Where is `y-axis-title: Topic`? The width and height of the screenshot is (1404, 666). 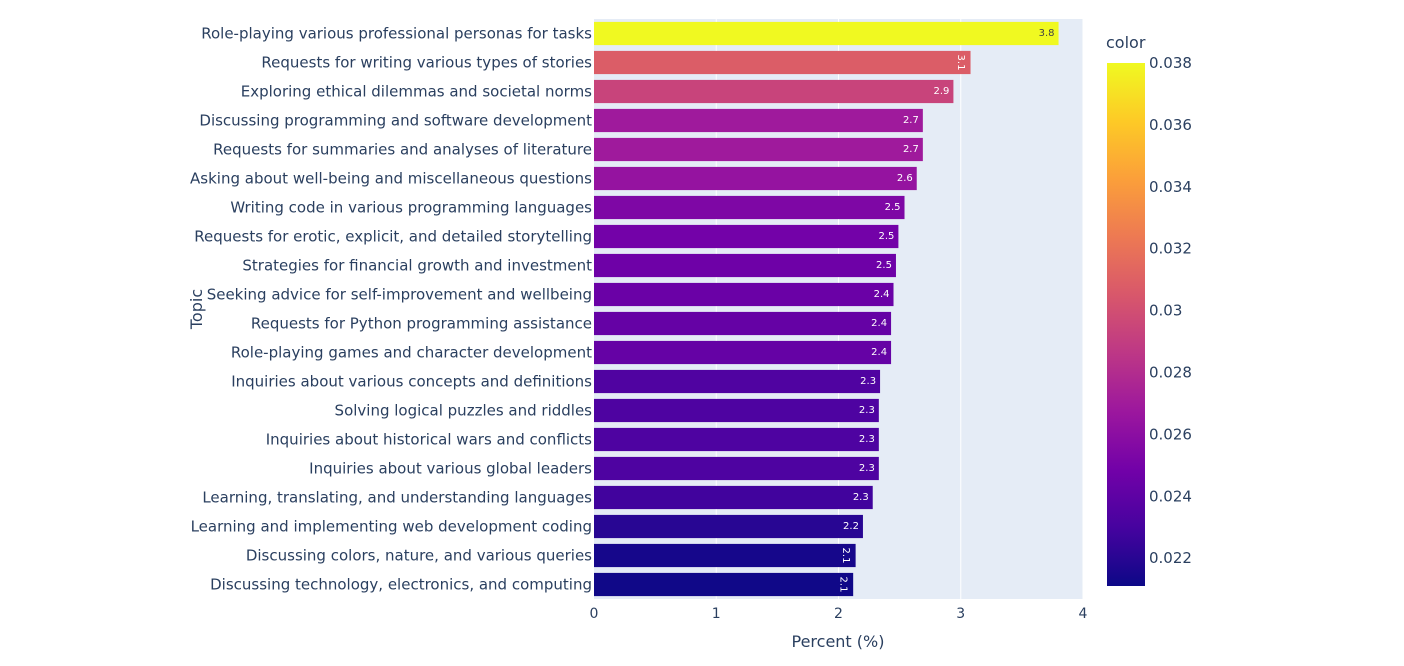 y-axis-title: Topic is located at coordinates (196, 309).